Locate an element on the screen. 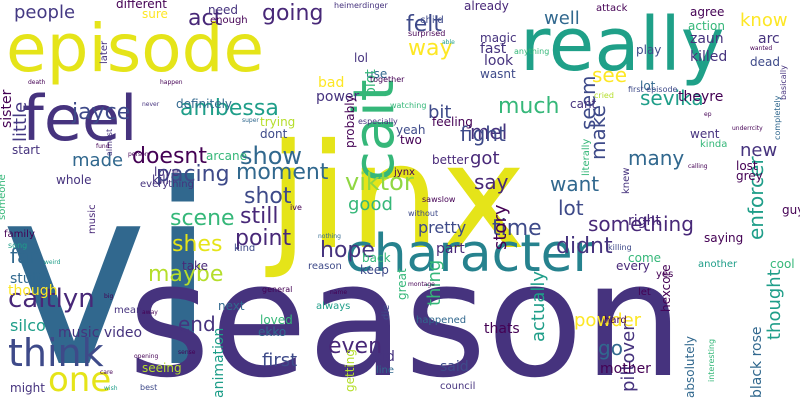 This screenshot has width=800, height=400. cloud-word: far is located at coordinates (24, 256).